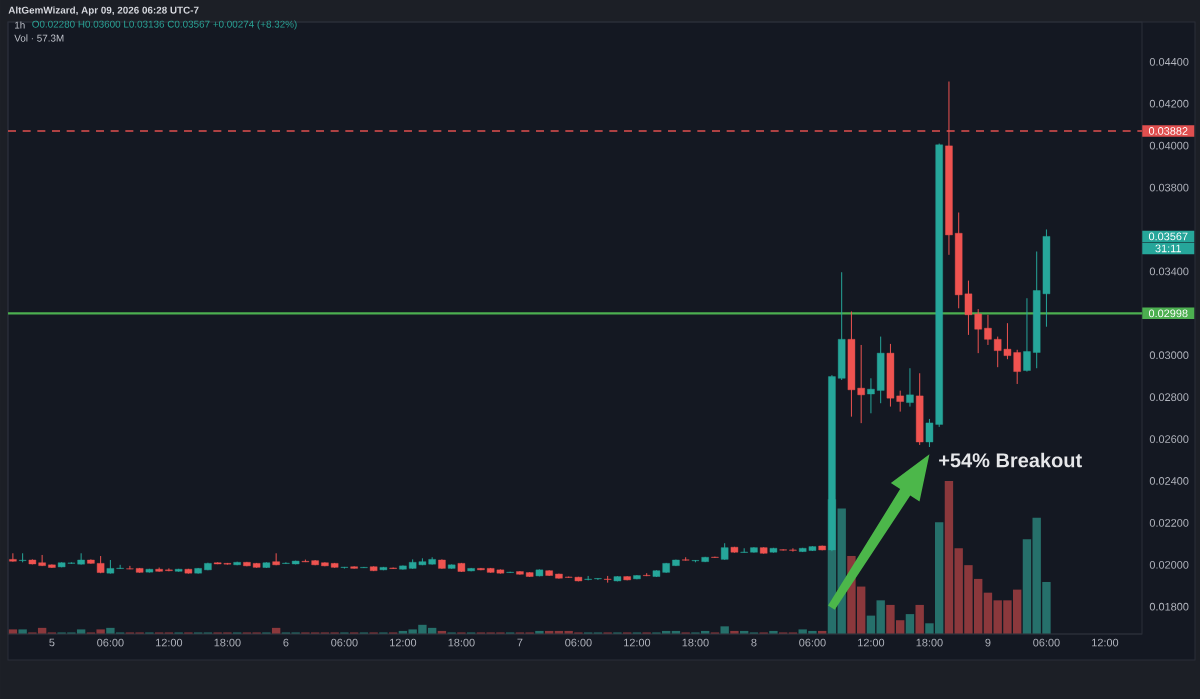  What do you see at coordinates (1169, 103) in the screenshot?
I see `y-tick-label: 0.04200` at bounding box center [1169, 103].